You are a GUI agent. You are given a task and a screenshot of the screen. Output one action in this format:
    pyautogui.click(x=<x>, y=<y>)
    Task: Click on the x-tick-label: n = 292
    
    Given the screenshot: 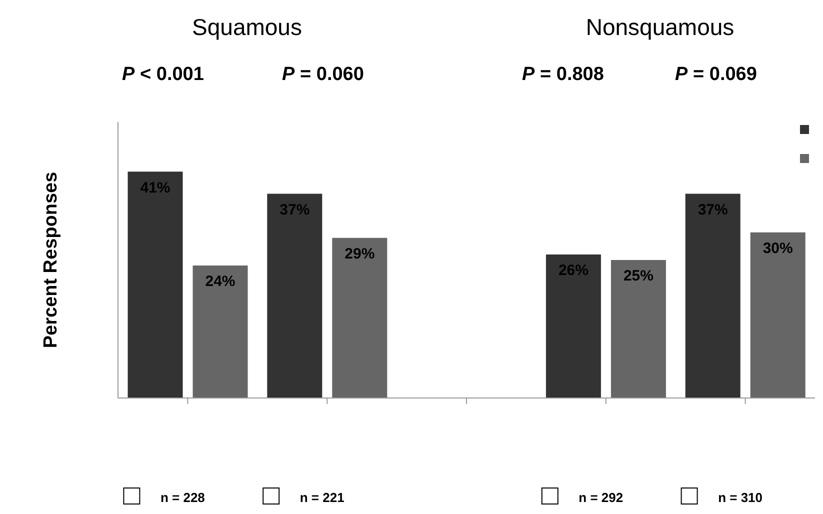 What is the action you would take?
    pyautogui.click(x=601, y=497)
    